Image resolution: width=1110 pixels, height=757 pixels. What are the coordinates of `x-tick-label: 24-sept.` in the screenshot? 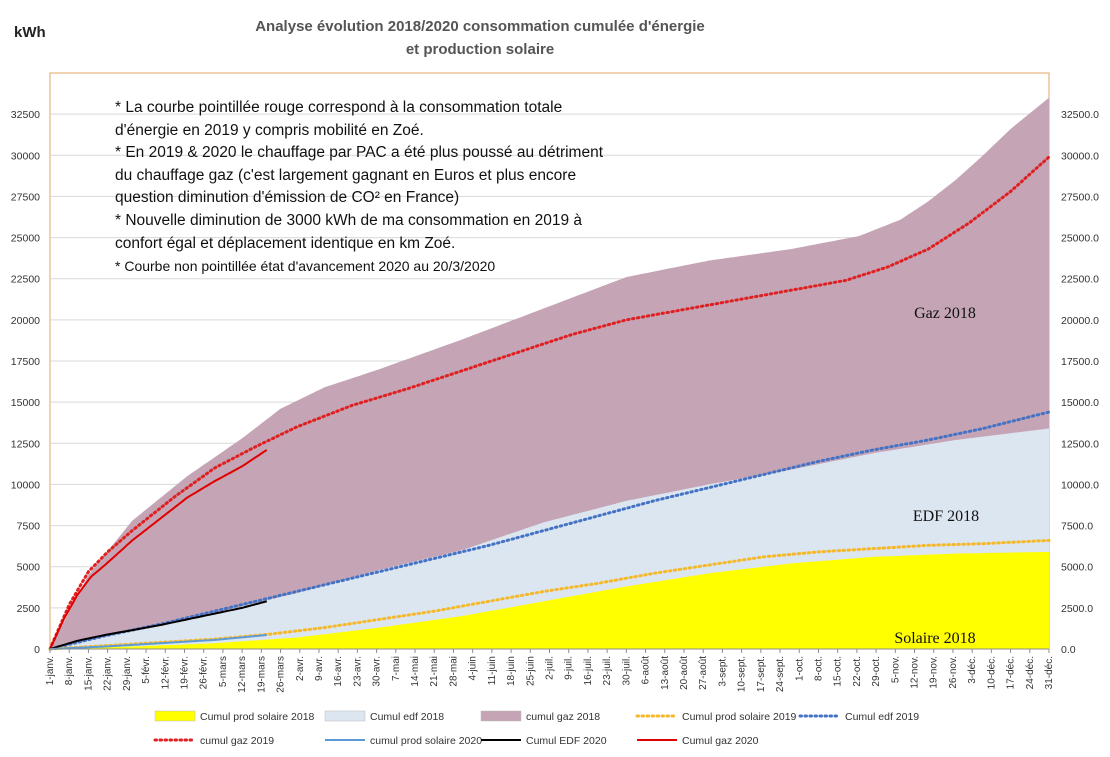 It's located at (780, 674).